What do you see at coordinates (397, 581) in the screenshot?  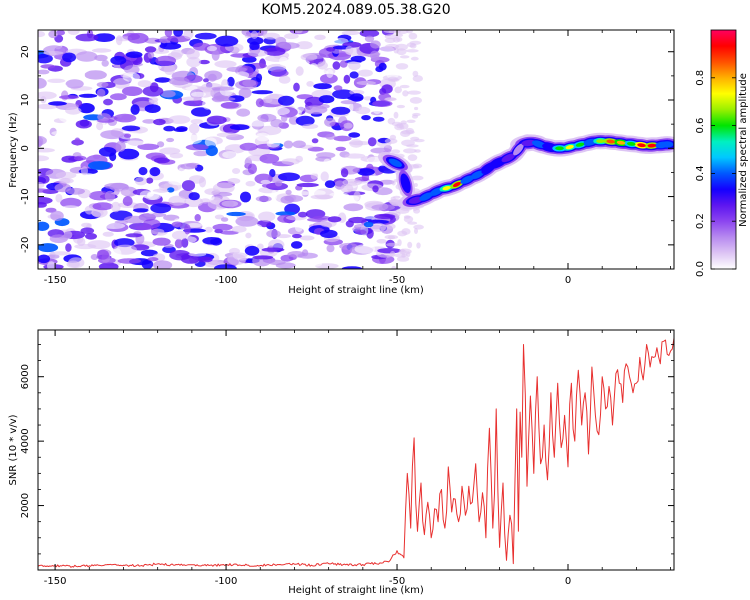 I see `snr-x-tick-label: -50` at bounding box center [397, 581].